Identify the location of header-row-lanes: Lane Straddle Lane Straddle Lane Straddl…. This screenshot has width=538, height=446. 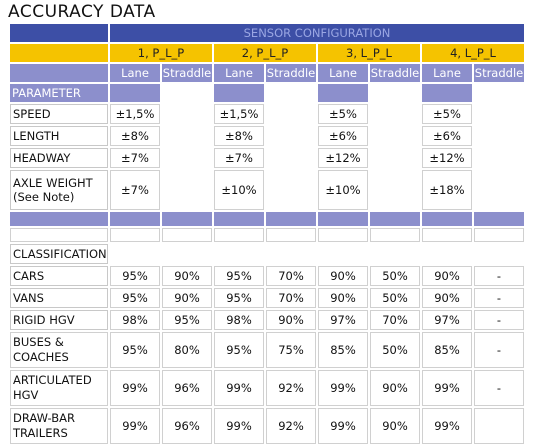
(267, 73).